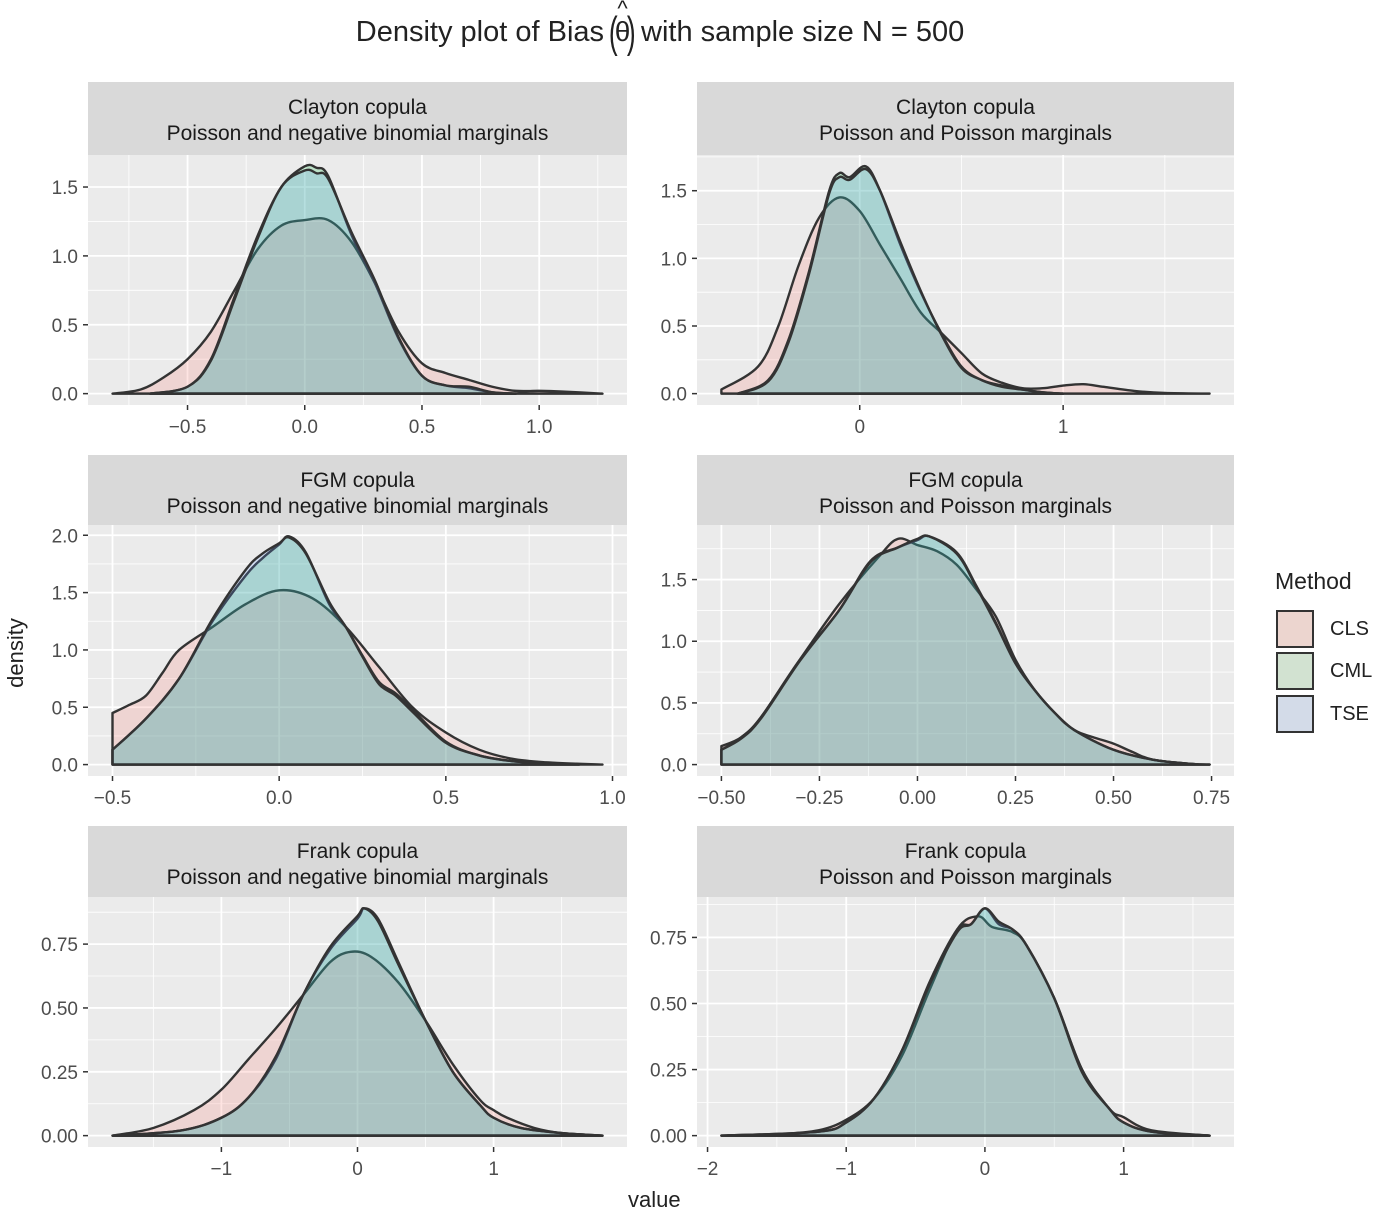 The image size is (1378, 1213). I want to click on title-paren-open: (, so click(613, 32).